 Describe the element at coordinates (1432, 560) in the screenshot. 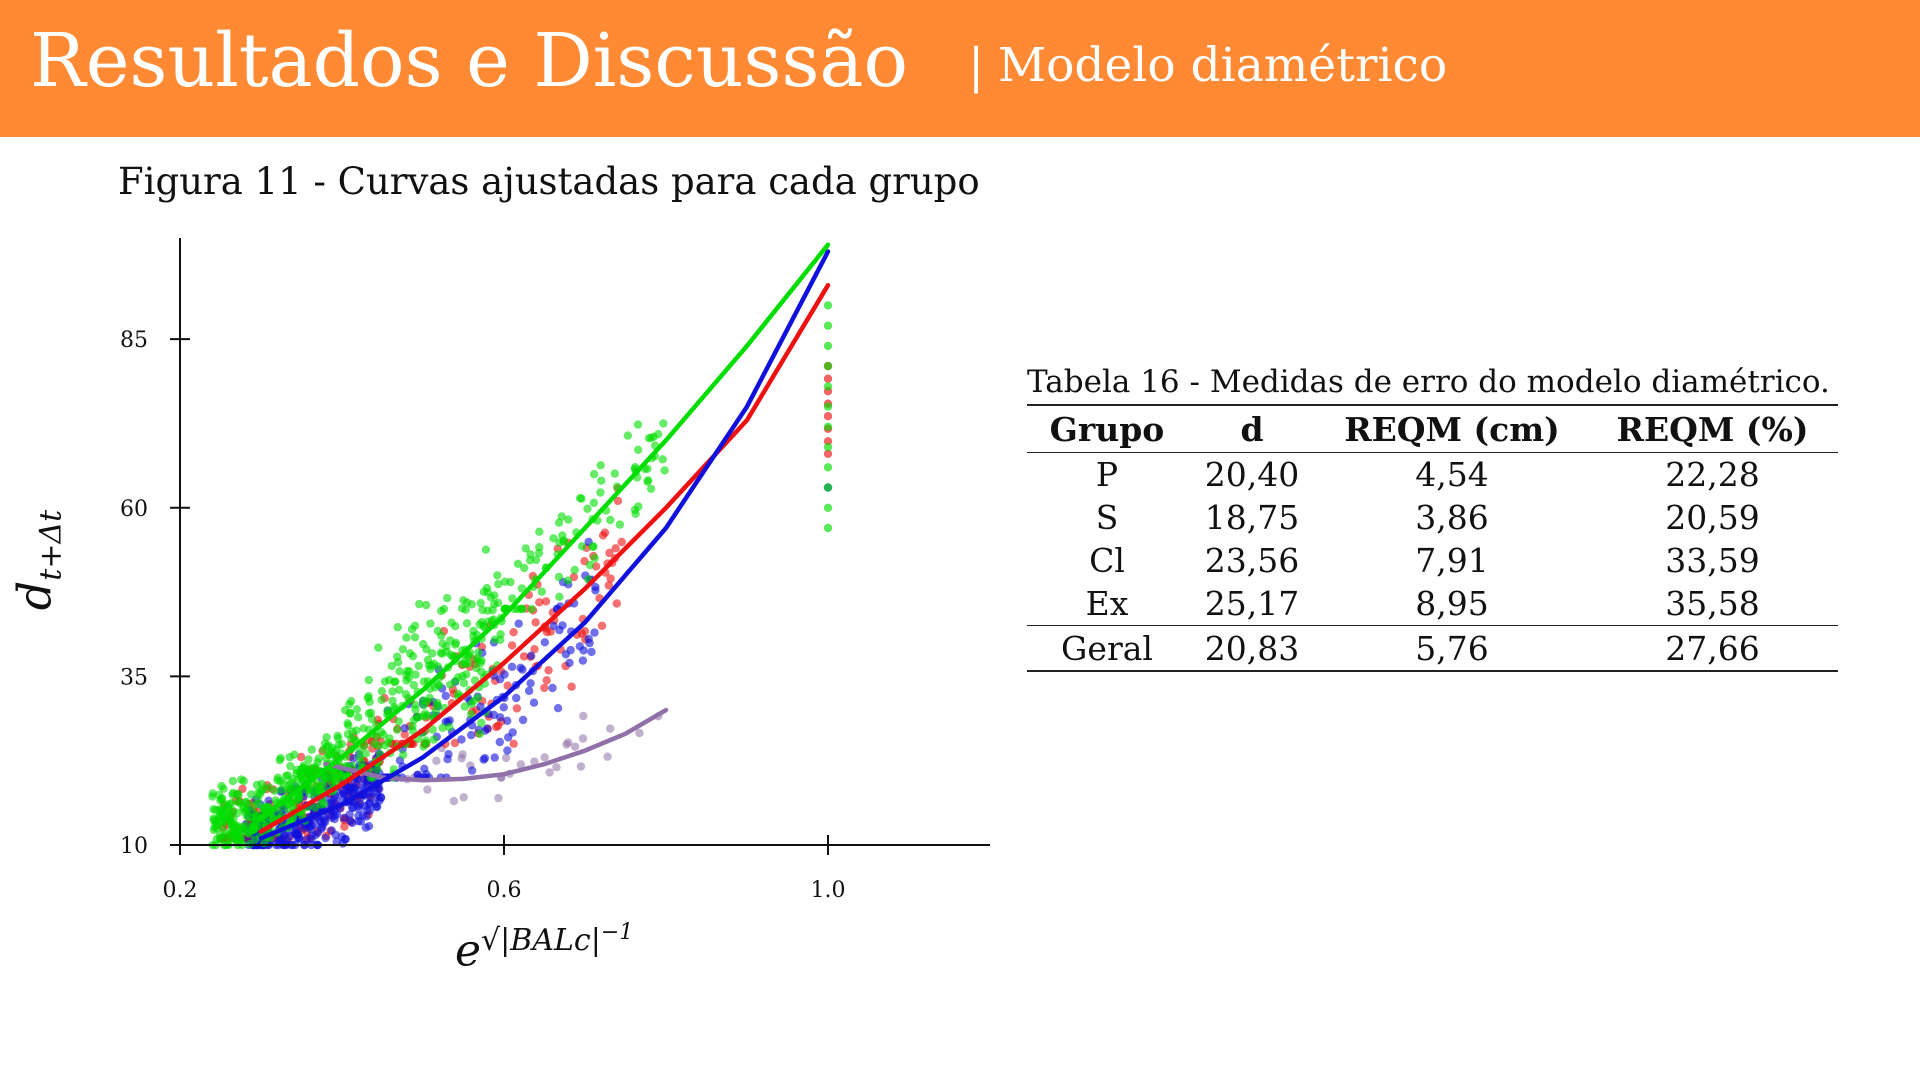

I see `table-row: Cl 23,56 7,91 33,59` at that location.